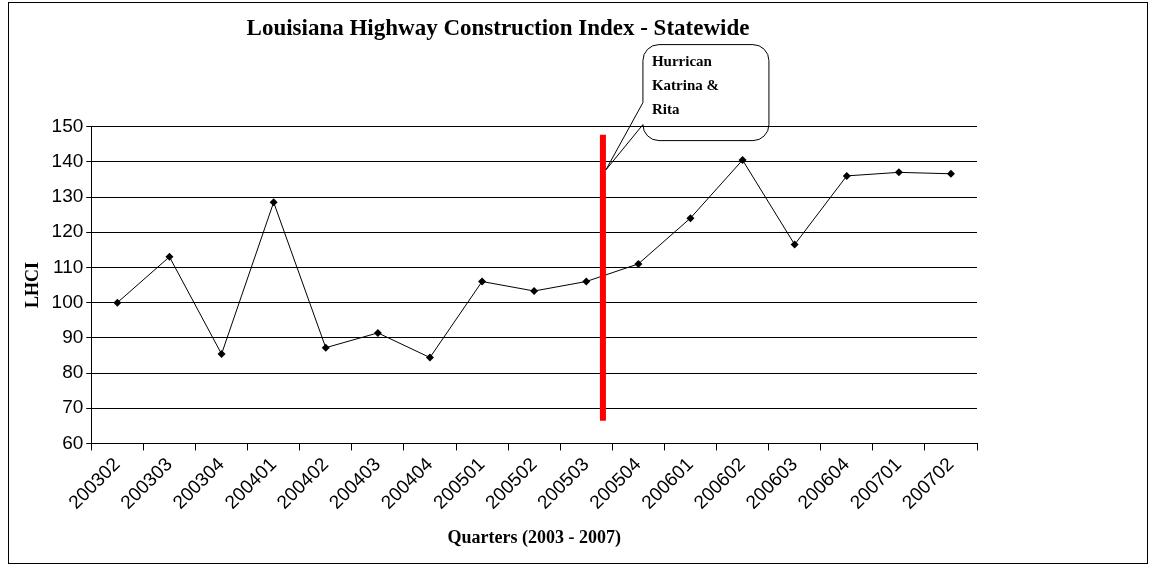  I want to click on y-tick-label: 140, so click(67, 161).